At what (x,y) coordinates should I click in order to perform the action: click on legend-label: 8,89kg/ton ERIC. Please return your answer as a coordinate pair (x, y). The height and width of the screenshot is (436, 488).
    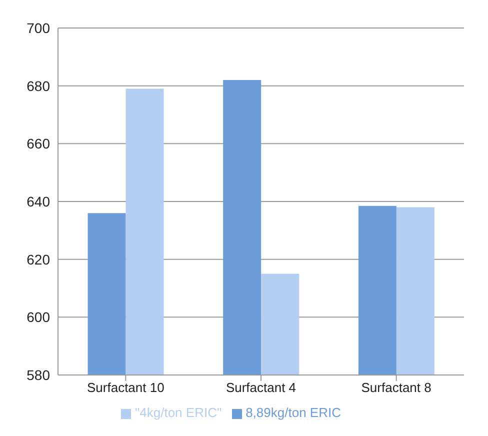
    Looking at the image, I should click on (293, 412).